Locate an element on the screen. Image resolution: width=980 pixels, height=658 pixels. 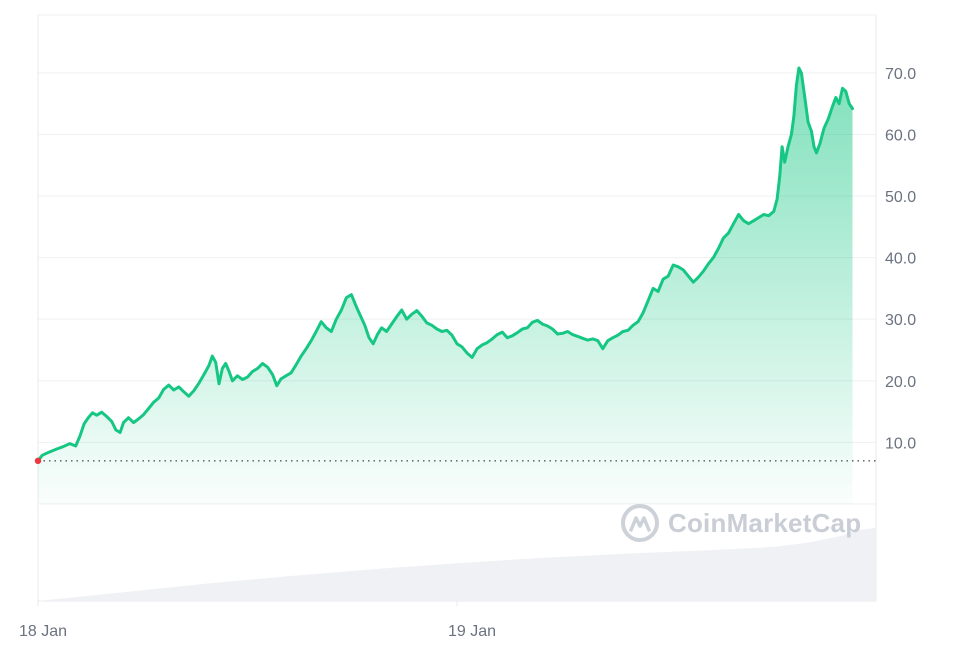
start-point-marker is located at coordinates (38, 461).